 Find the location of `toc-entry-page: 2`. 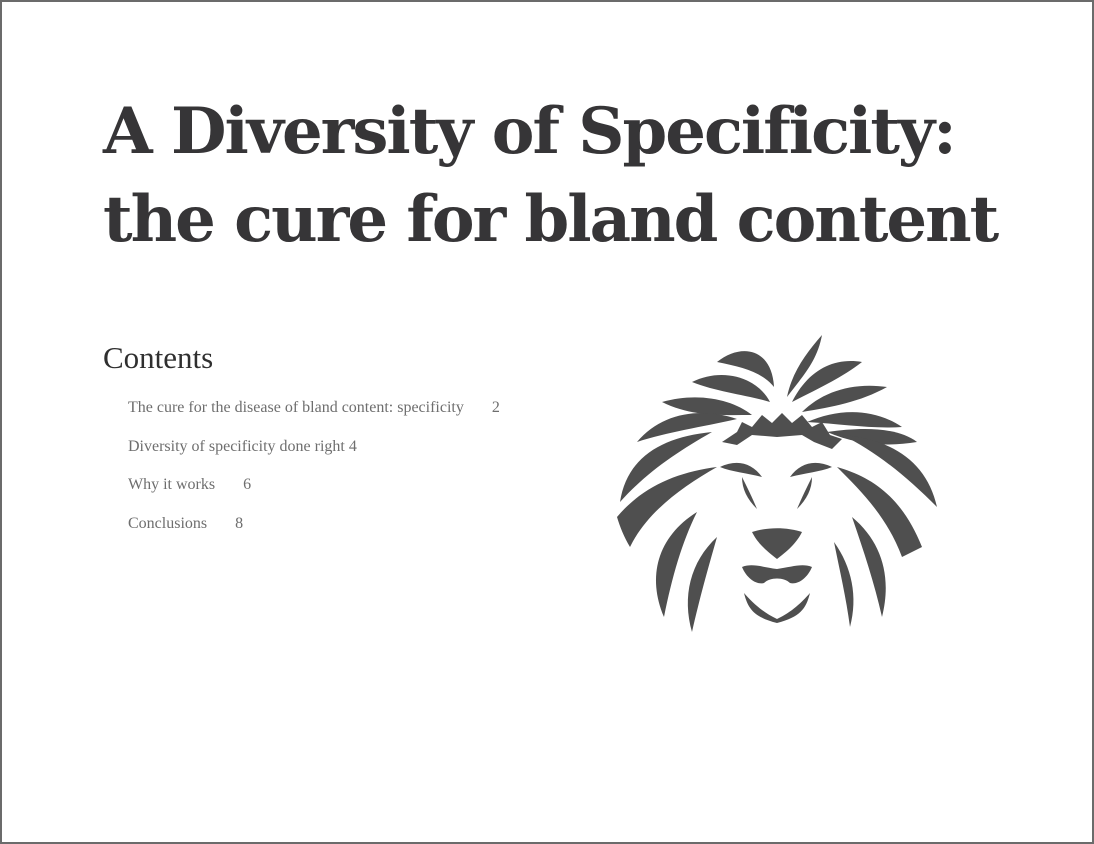

toc-entry-page: 2 is located at coordinates (495, 407).